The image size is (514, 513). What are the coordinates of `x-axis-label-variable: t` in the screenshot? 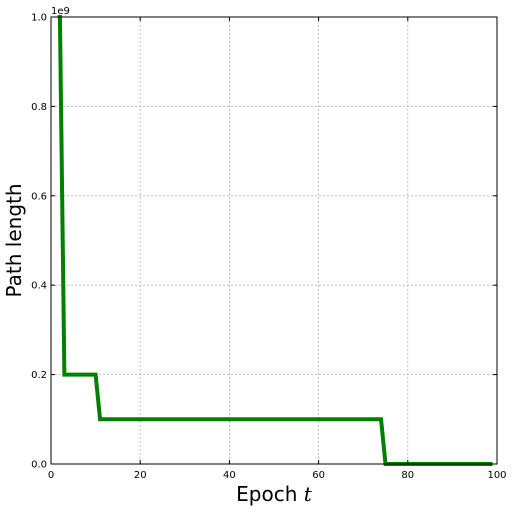 It's located at (308, 494).